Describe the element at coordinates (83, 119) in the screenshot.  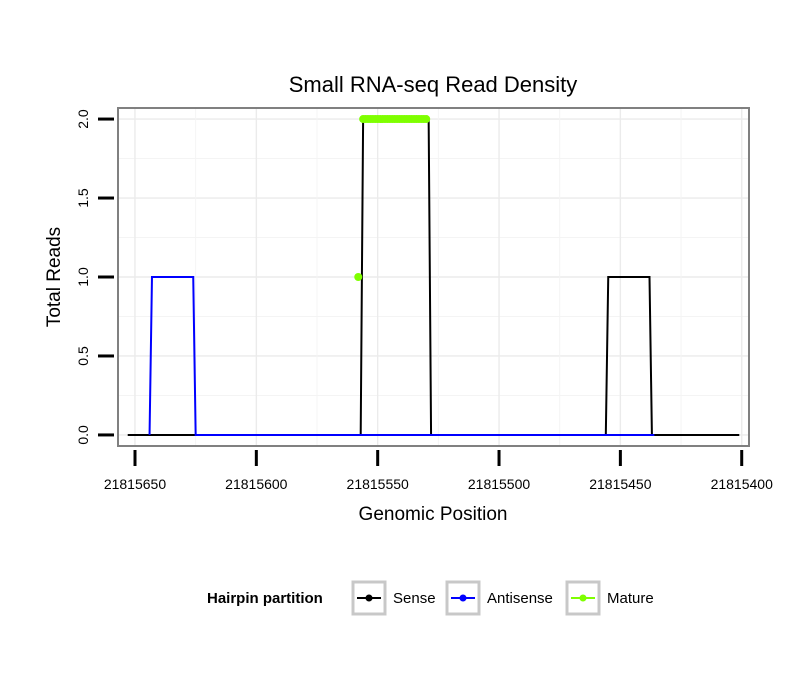
I see `y-tick-label: 2.0` at that location.